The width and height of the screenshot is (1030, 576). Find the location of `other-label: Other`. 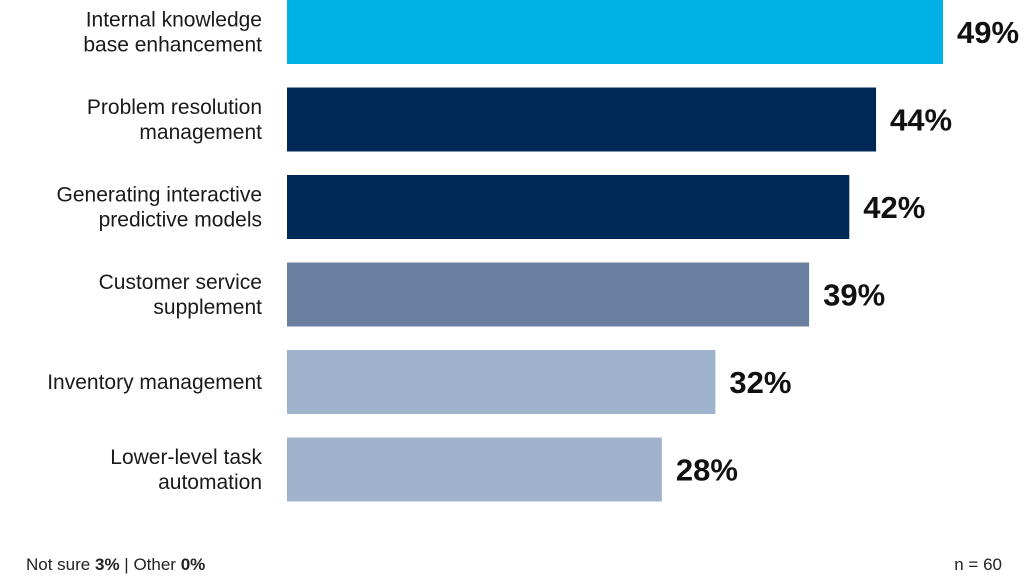

other-label: Other is located at coordinates (154, 564).